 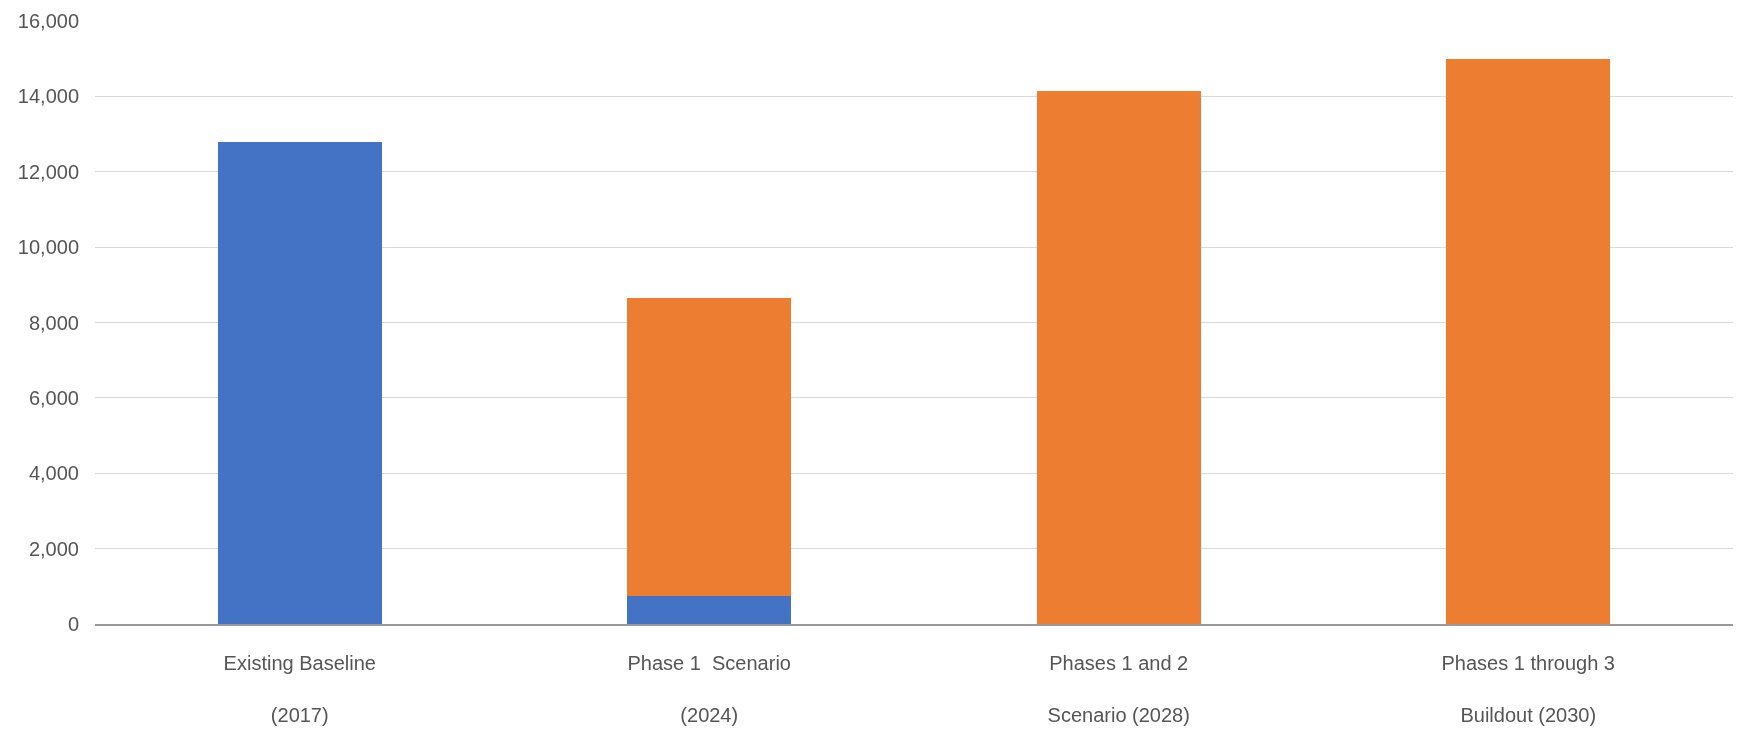 What do you see at coordinates (1118, 689) in the screenshot?
I see `category-label: Phases 1 and 2 Scenario (2028)` at bounding box center [1118, 689].